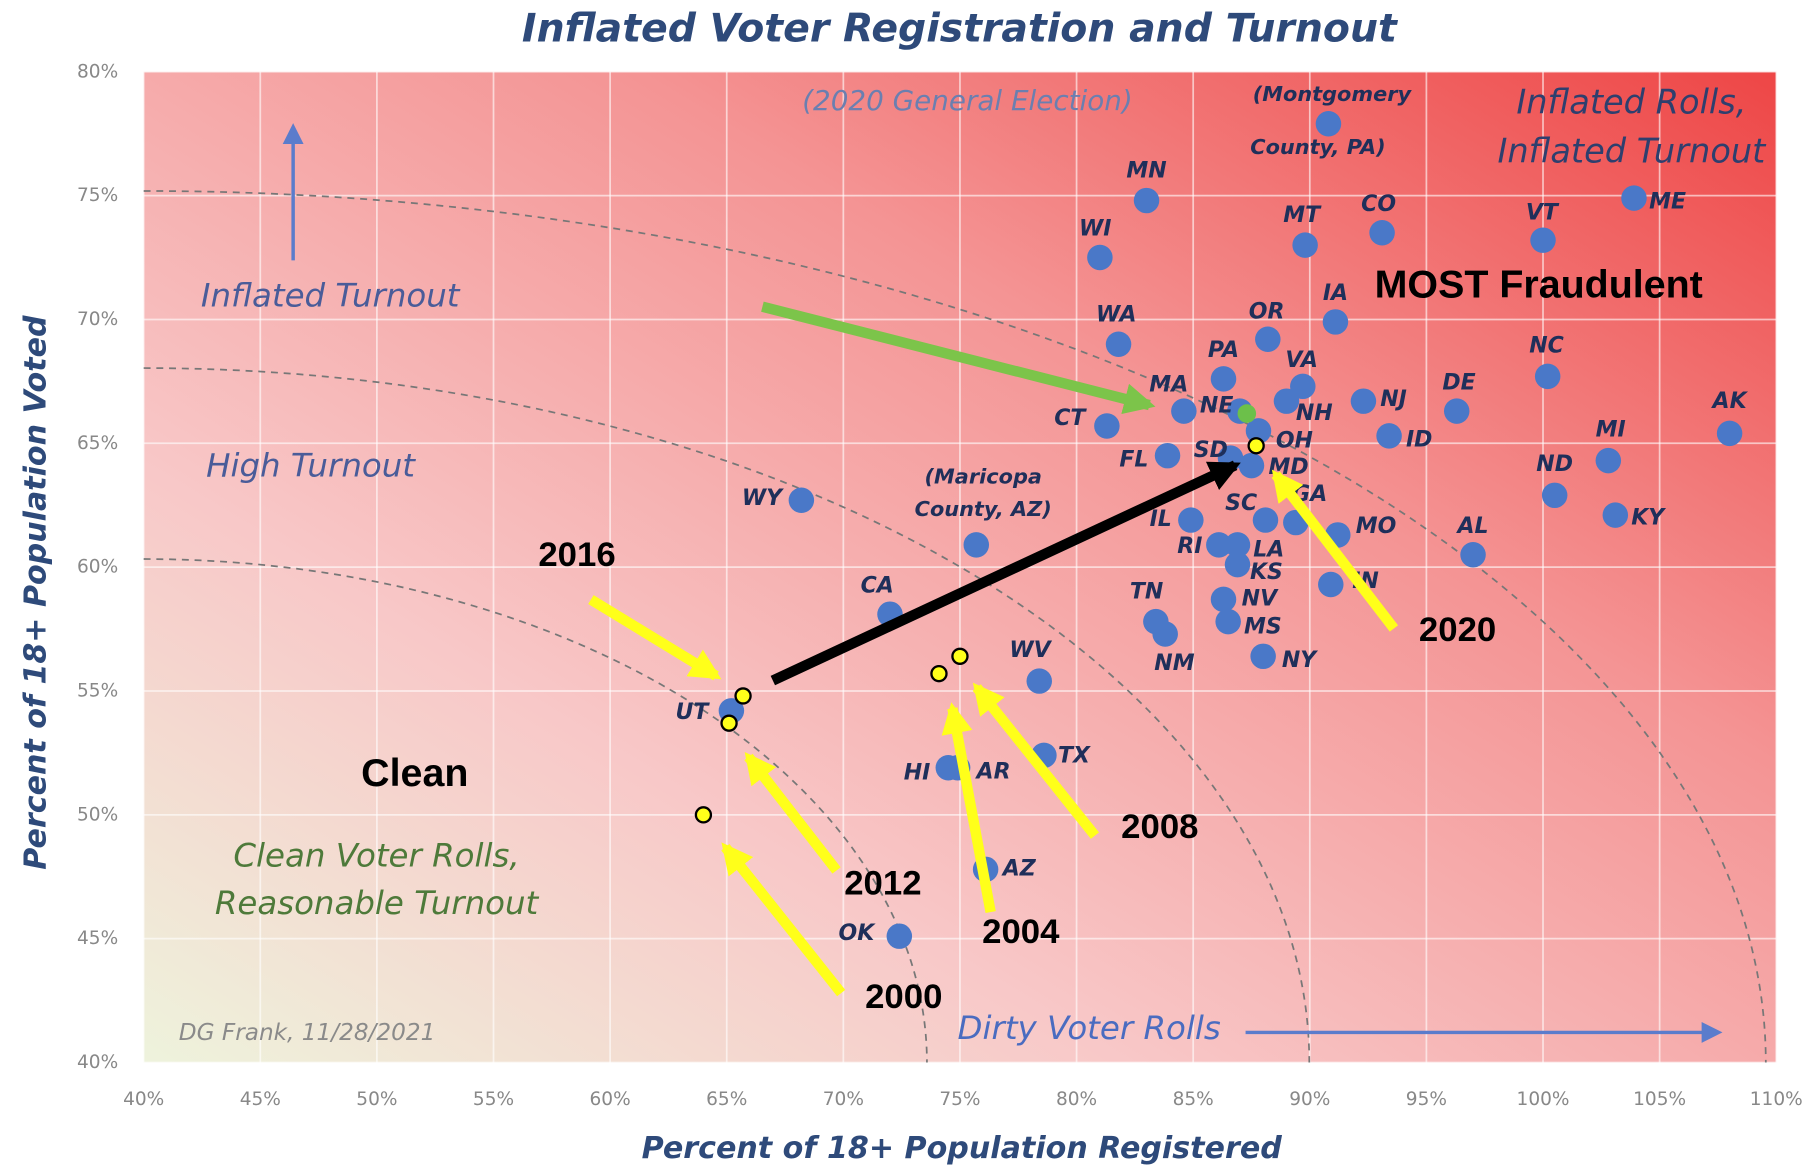 This screenshot has height=1169, width=1811. Describe the element at coordinates (1263, 626) in the screenshot. I see `point-label: MS` at that location.